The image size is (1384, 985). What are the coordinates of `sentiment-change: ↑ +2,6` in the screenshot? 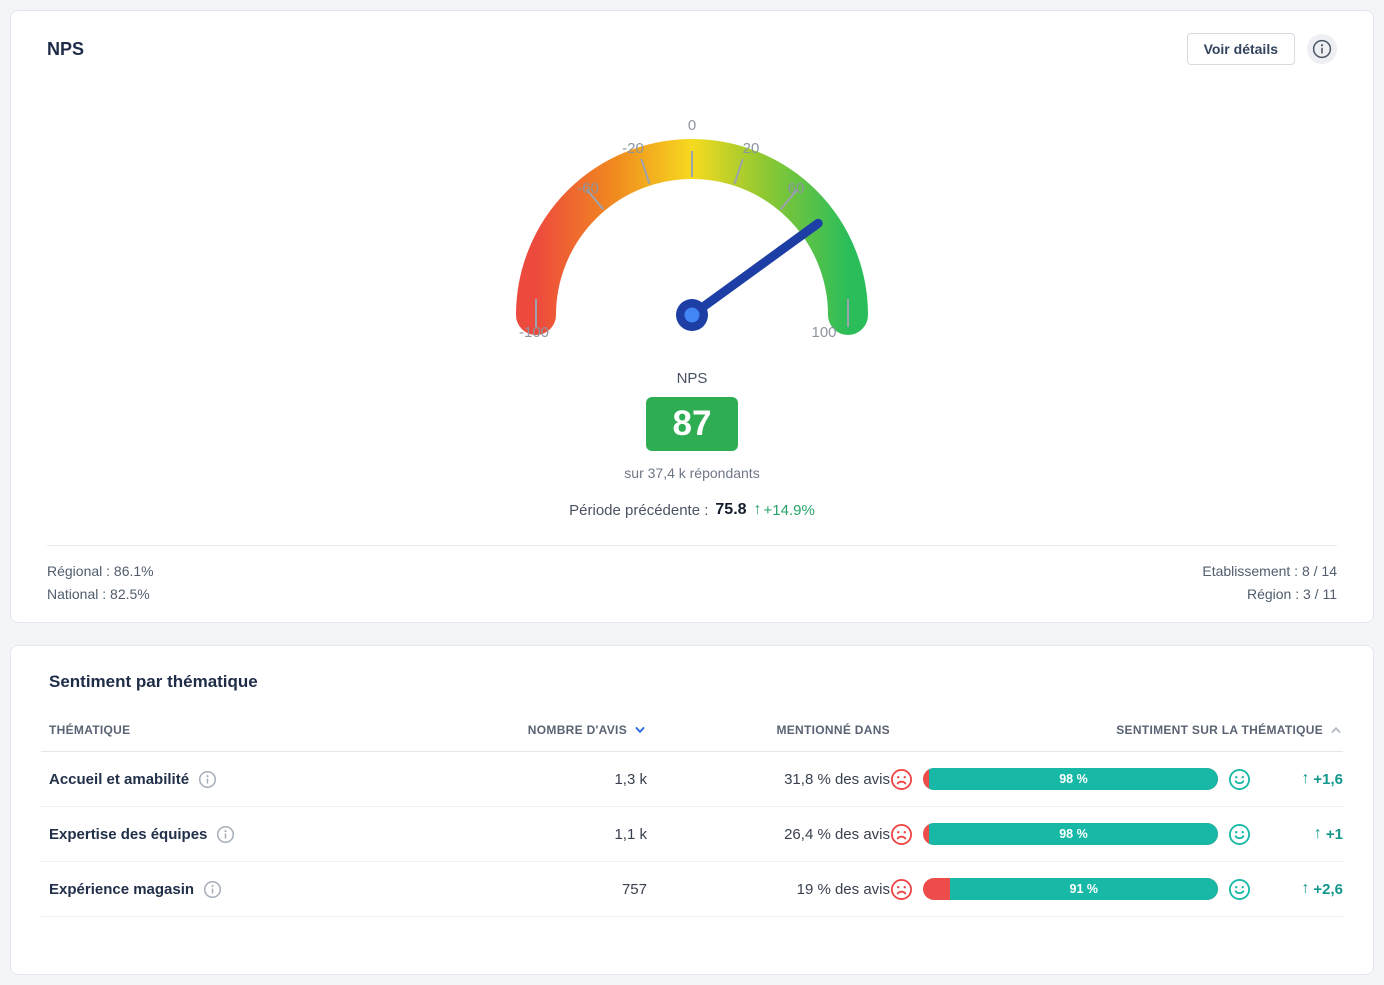 It's located at (1322, 889).